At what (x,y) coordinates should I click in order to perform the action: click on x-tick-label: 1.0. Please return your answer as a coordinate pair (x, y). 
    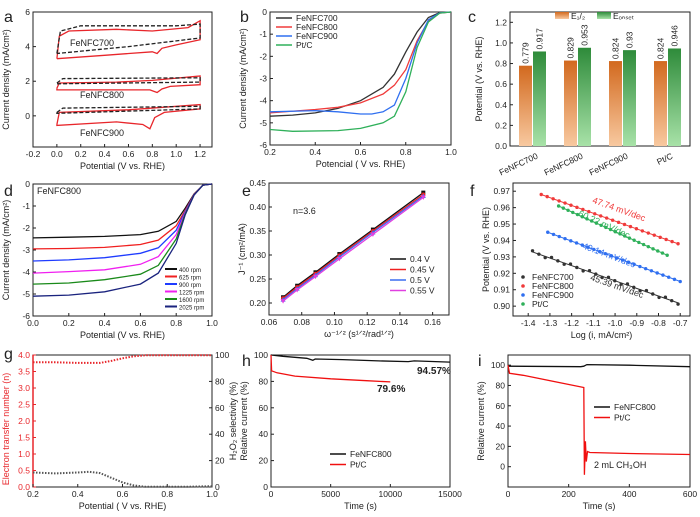
    Looking at the image, I should click on (212, 323).